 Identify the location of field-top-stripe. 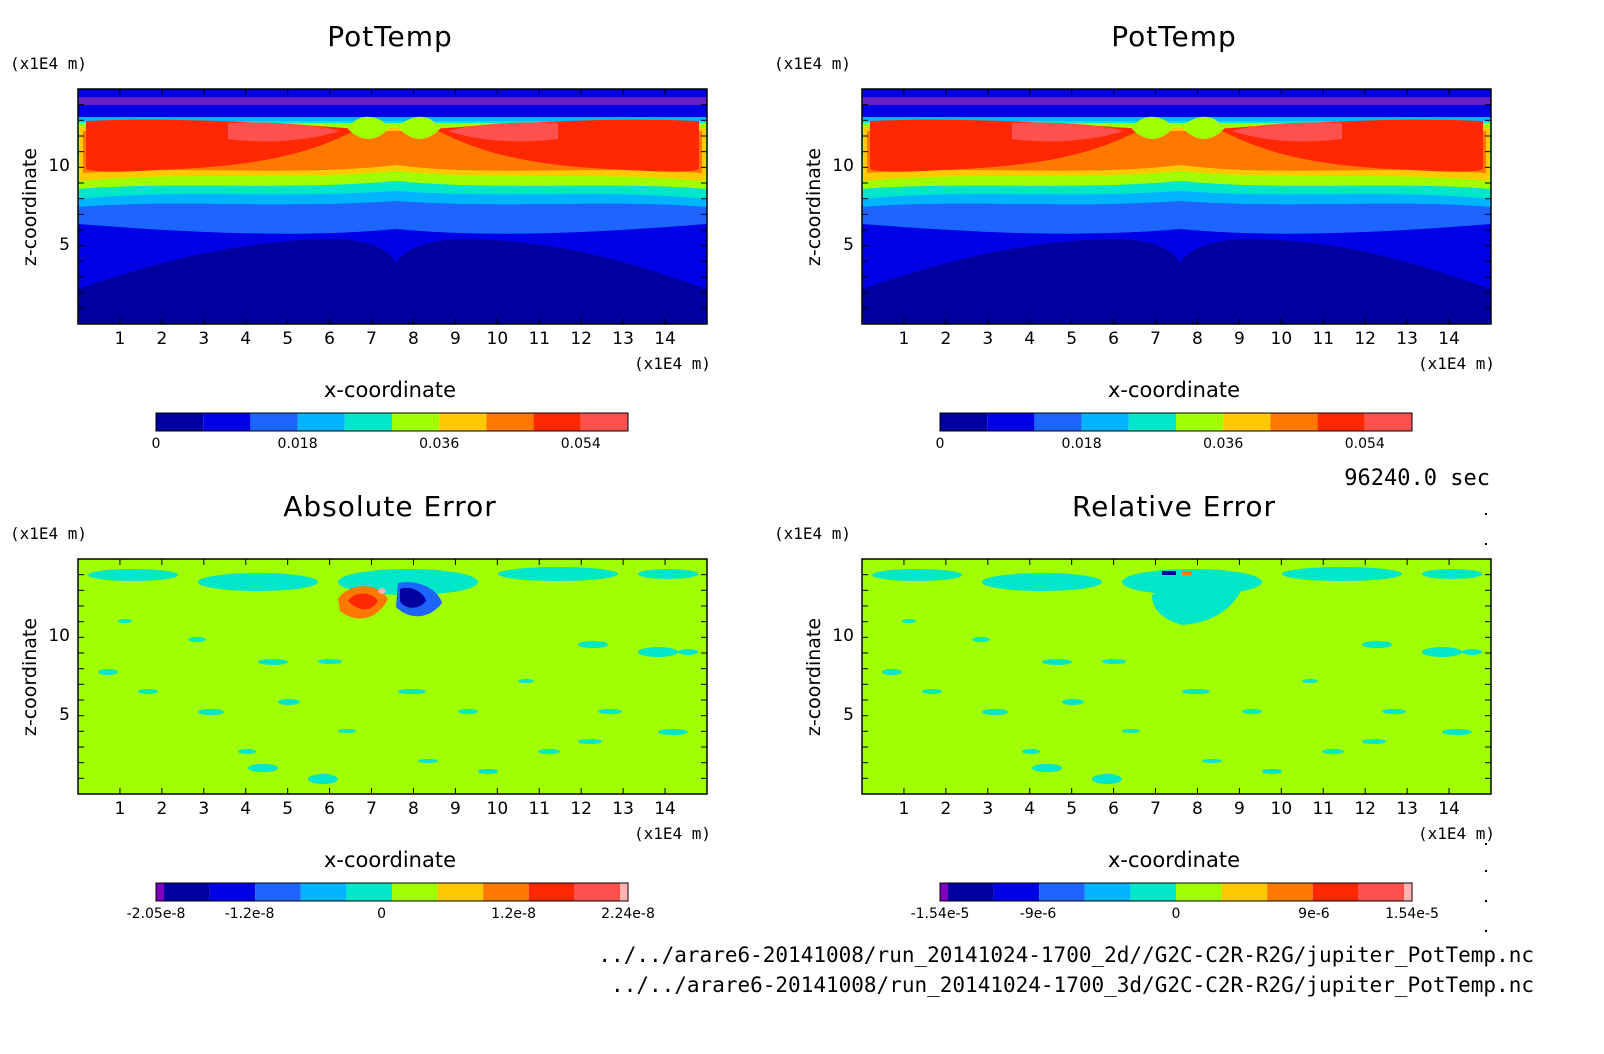
(392, 101).